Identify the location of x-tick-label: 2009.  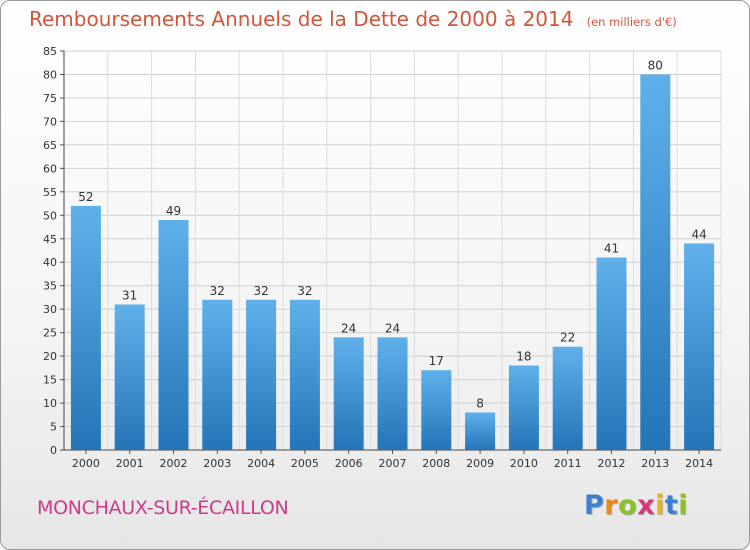
(480, 463).